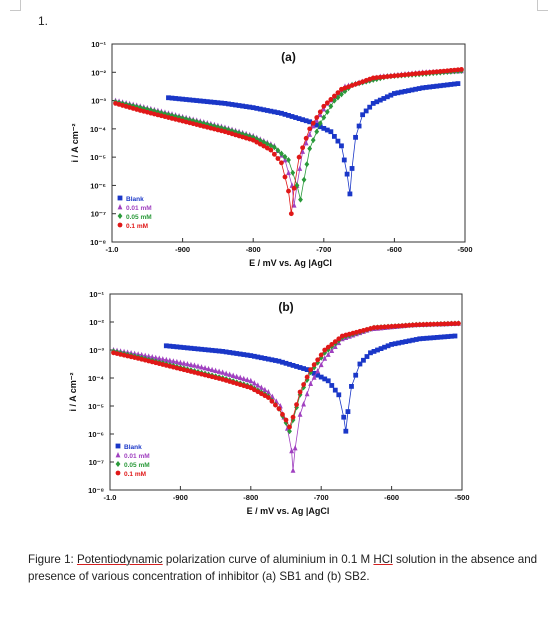  What do you see at coordinates (137, 226) in the screenshot?
I see `legend-label: 0.1 mM` at bounding box center [137, 226].